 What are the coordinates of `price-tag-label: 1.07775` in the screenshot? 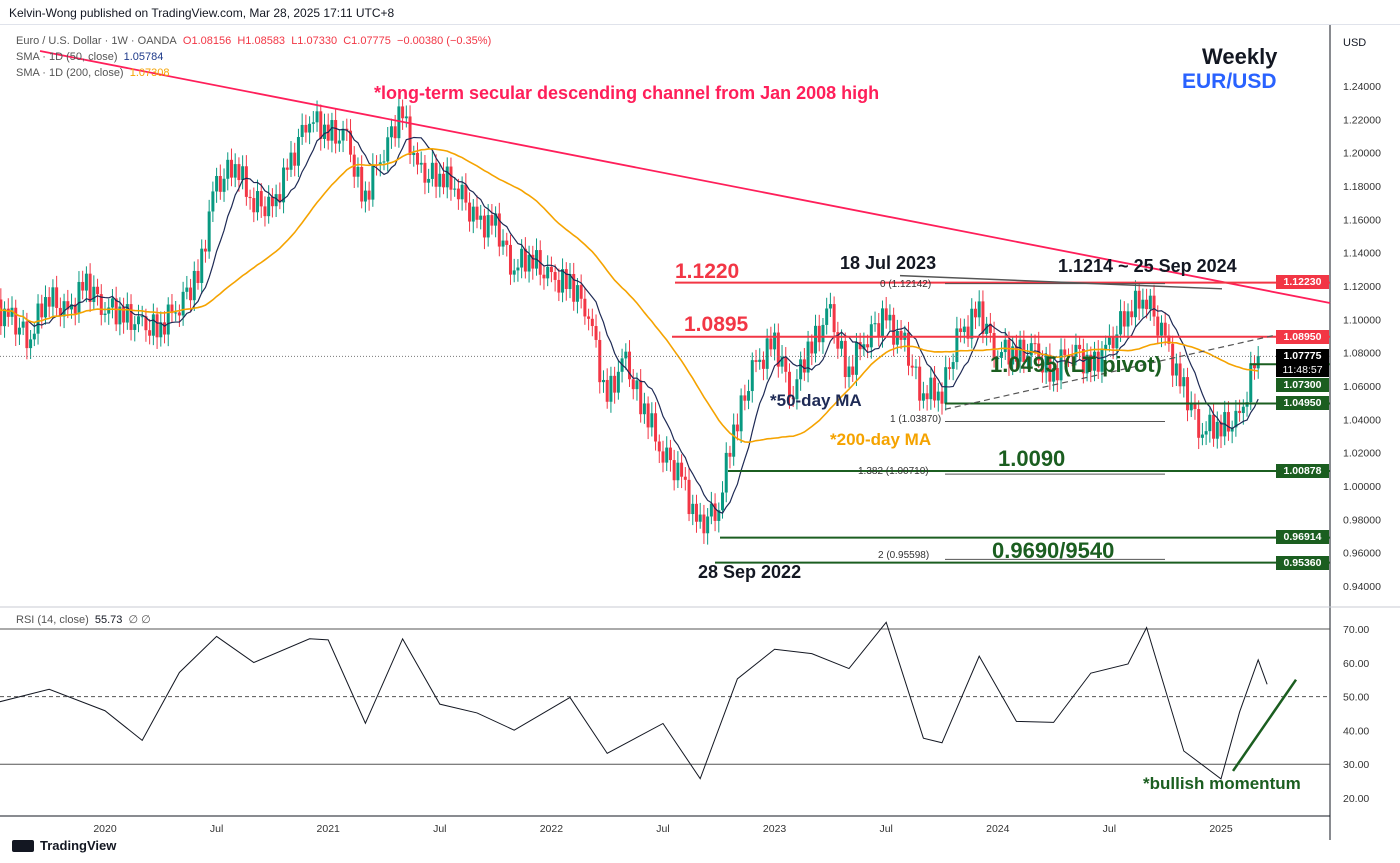 It's located at (1302, 356).